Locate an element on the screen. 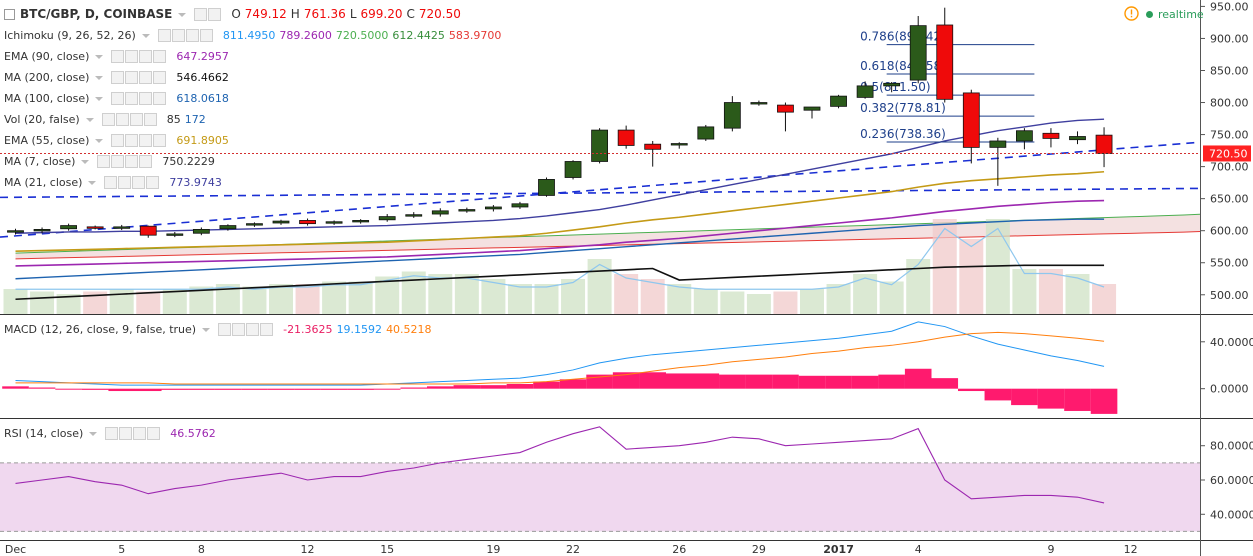 This screenshot has width=1253, height=556. rsi-buttons is located at coordinates (133, 433).